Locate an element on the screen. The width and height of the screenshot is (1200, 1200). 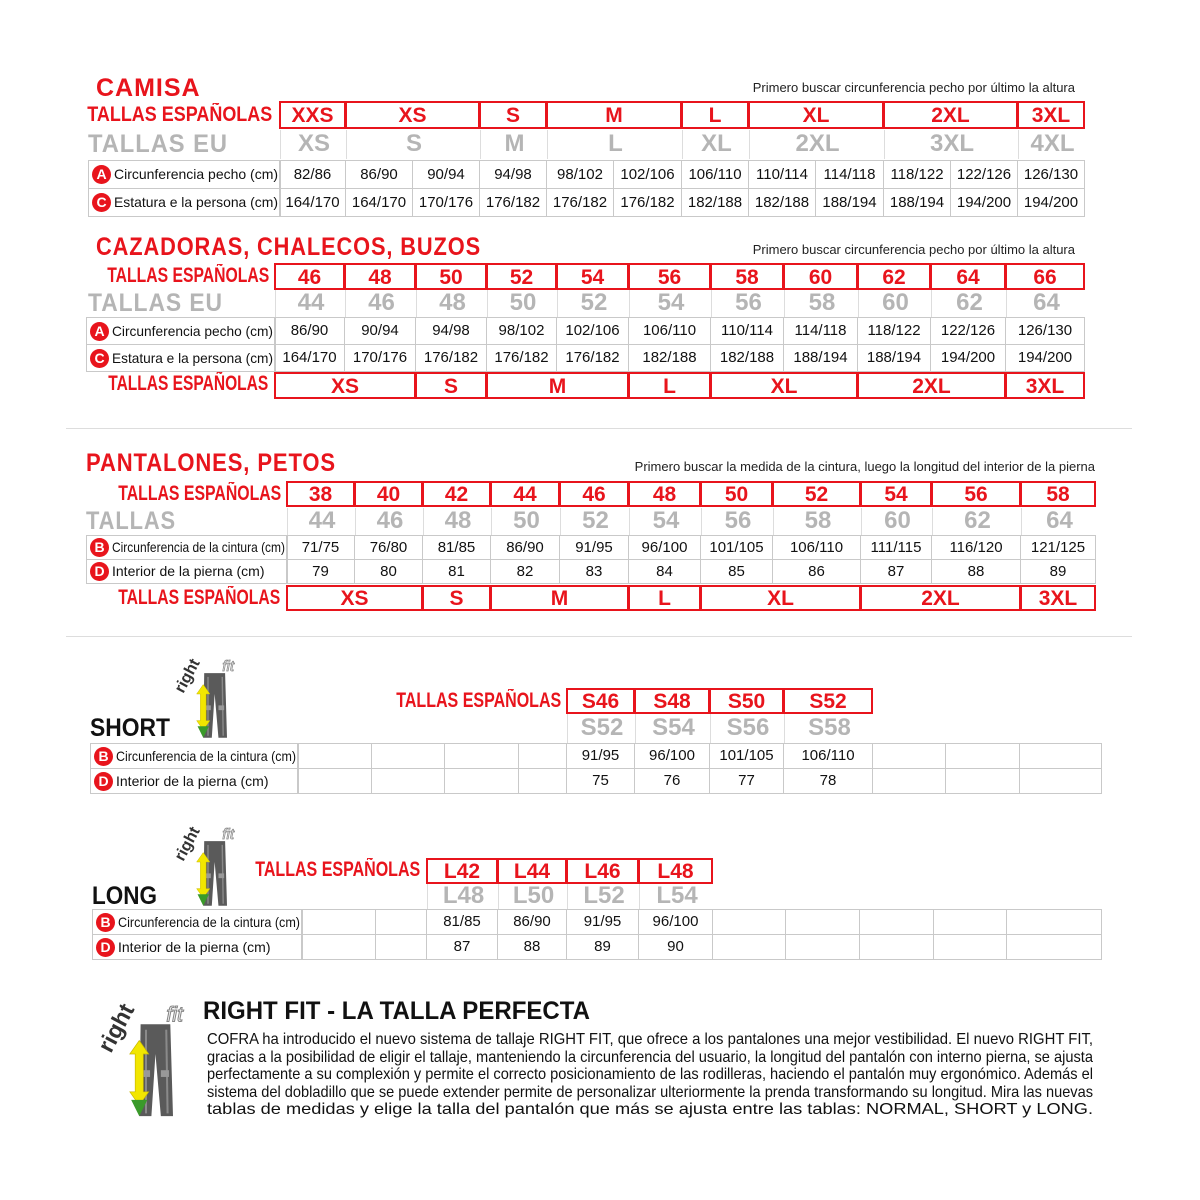
spanish-size-cell: L42 is located at coordinates (462, 871).